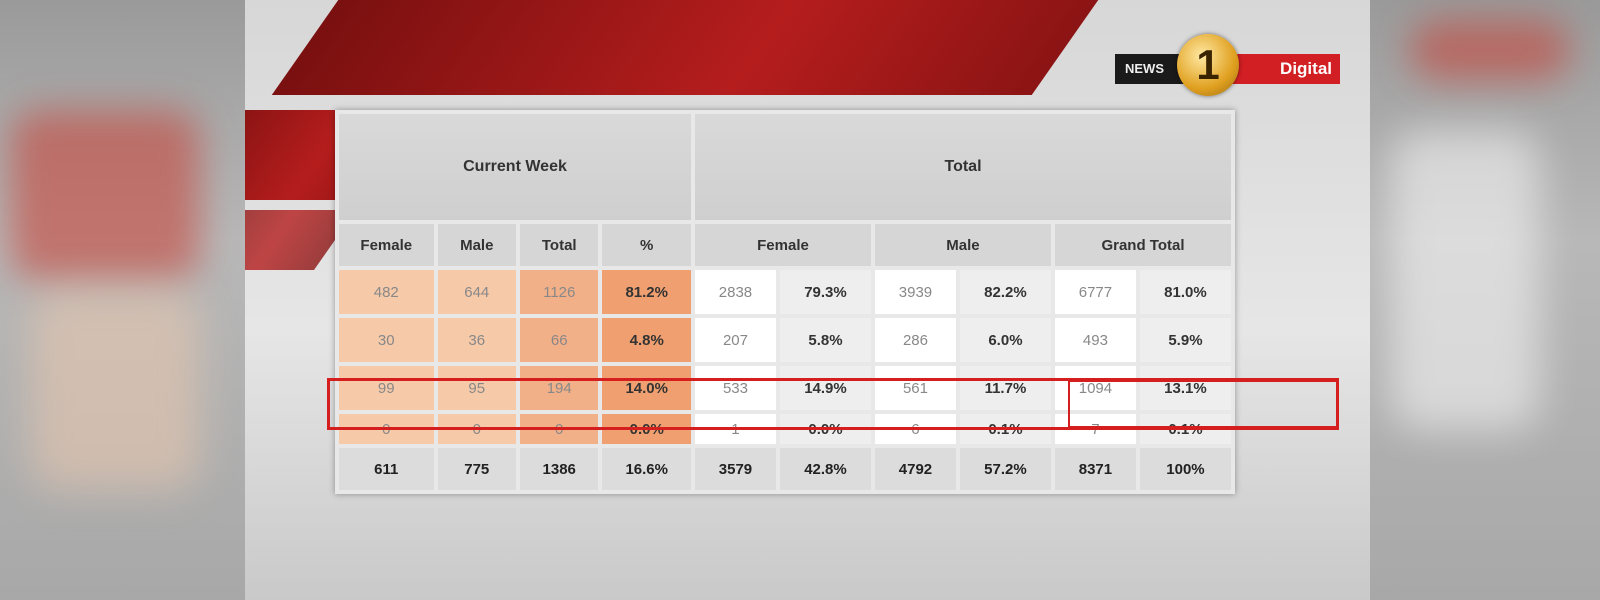  I want to click on table-cell: 775, so click(476, 469).